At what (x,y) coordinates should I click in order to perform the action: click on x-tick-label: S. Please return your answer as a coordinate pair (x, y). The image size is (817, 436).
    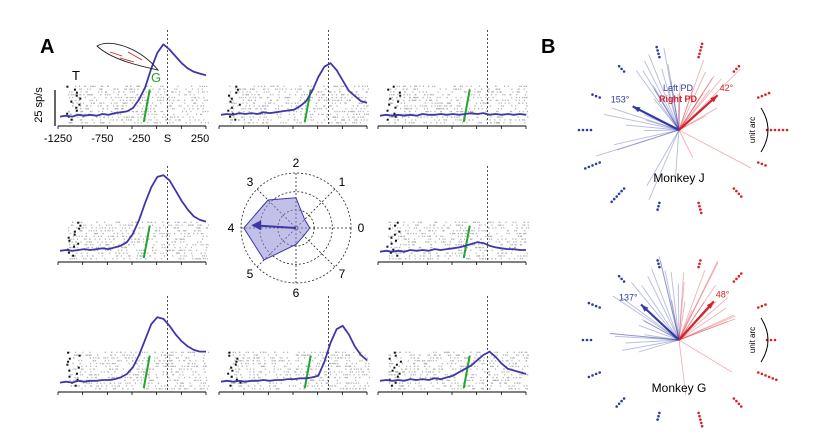
    Looking at the image, I should click on (167, 139).